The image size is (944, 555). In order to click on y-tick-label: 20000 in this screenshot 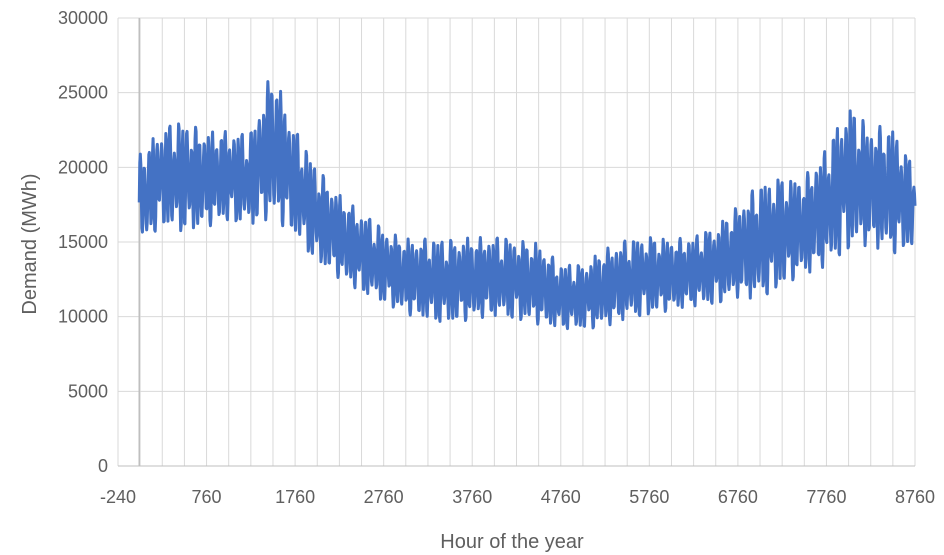, I will do `click(83, 167)`.